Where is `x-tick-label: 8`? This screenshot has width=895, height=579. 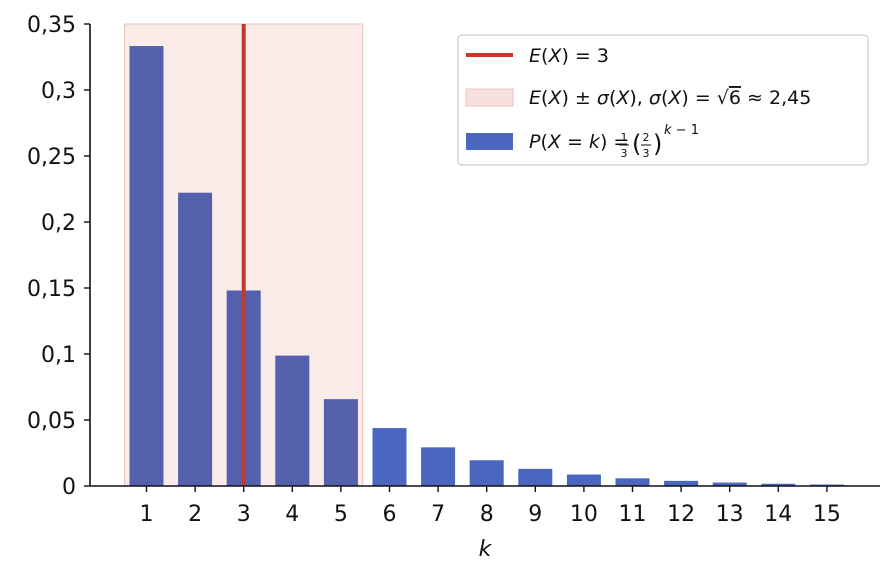
x-tick-label: 8 is located at coordinates (487, 514).